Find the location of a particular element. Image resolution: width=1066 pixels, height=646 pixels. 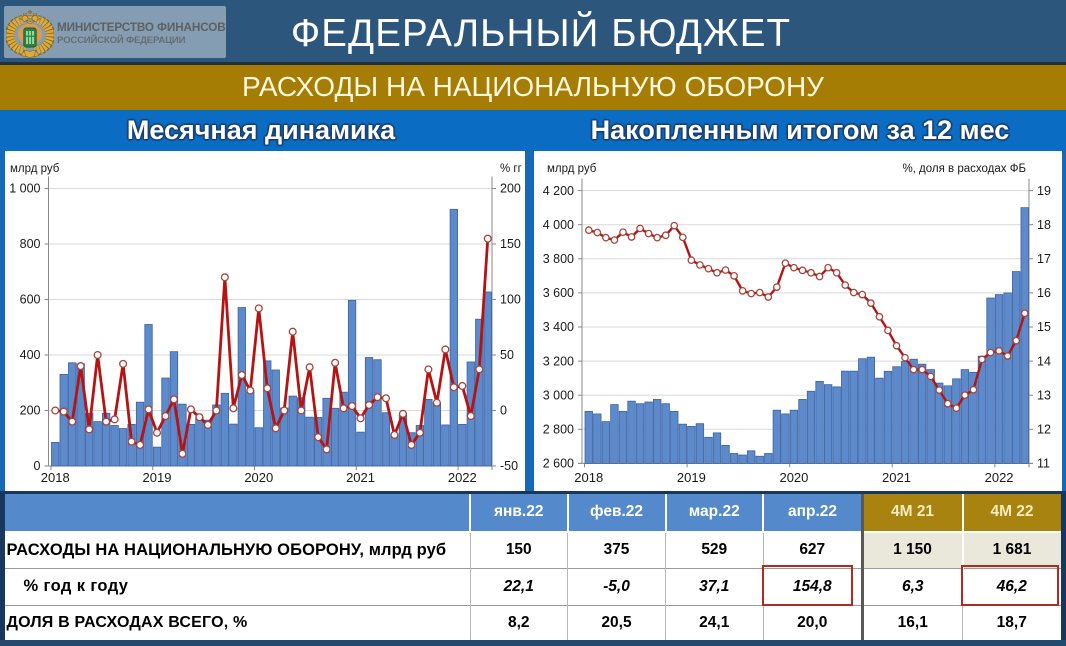

svg-text: 600 is located at coordinates (30, 300).